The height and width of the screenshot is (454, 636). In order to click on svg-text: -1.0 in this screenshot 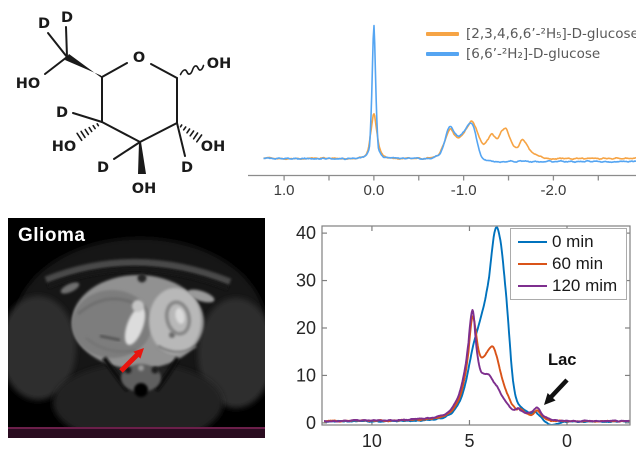, I will do `click(464, 190)`.